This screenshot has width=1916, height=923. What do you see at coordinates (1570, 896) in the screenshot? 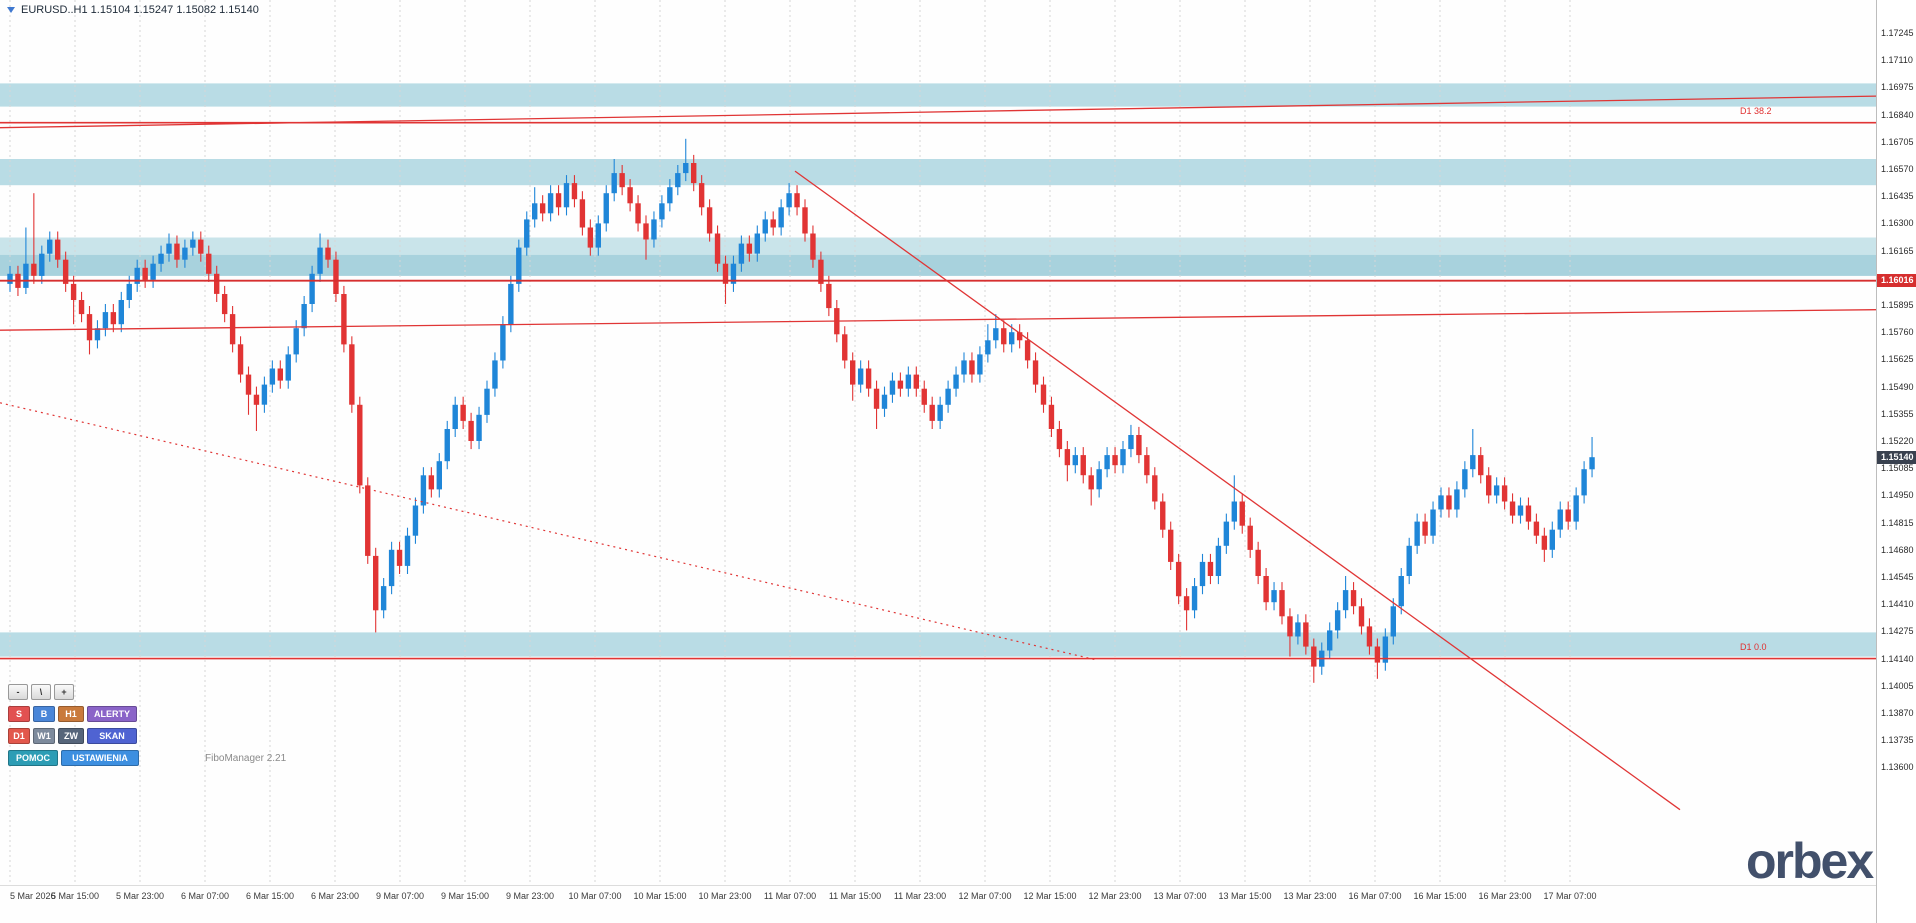
I see `time-axis-label: 17 Mar 07:00` at bounding box center [1570, 896].